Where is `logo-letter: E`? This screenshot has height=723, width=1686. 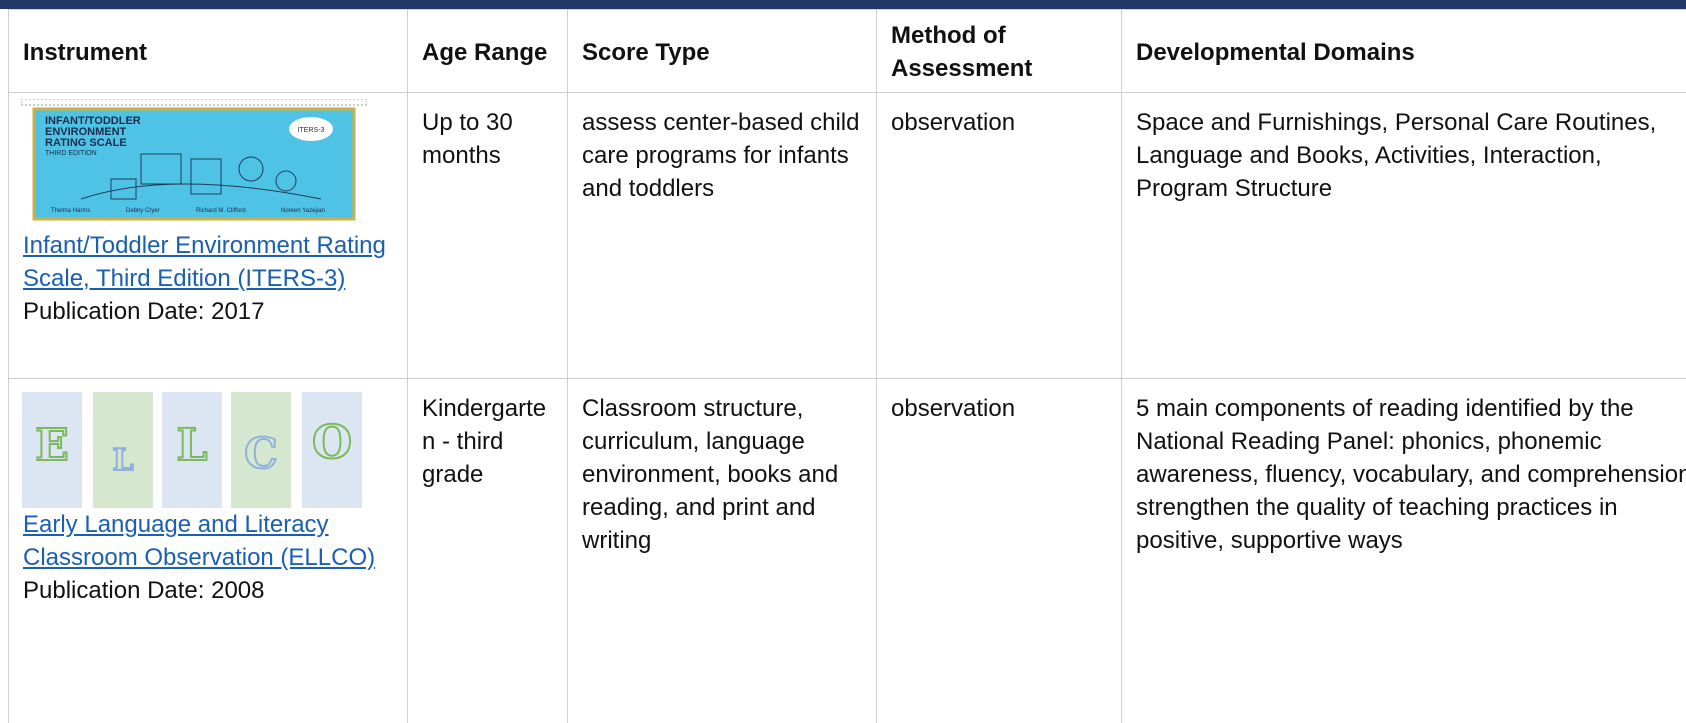 logo-letter: E is located at coordinates (52, 445).